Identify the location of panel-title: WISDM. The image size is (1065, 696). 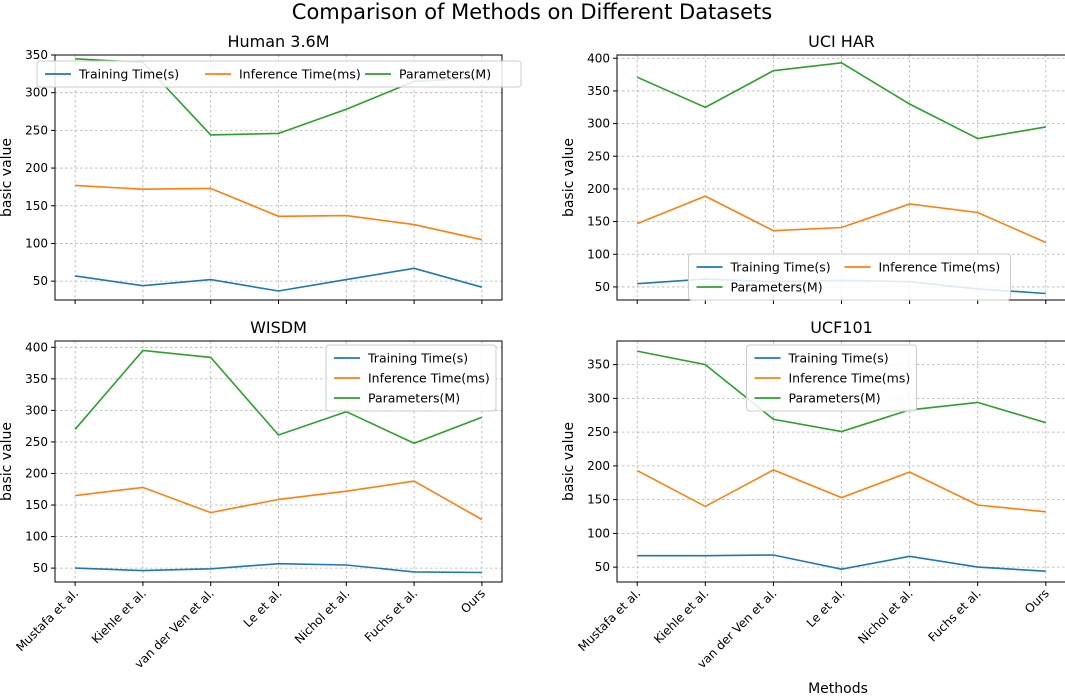
(278, 327).